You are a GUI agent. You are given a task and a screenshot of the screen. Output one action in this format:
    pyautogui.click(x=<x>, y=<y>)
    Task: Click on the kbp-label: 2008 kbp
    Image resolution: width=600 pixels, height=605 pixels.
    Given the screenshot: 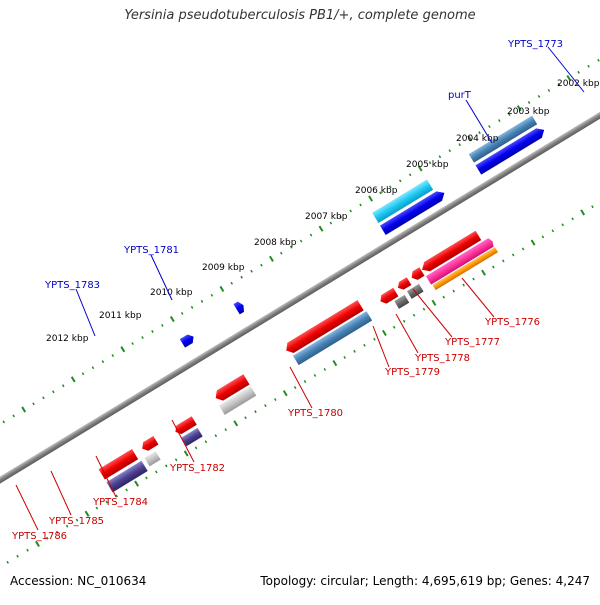 What is the action you would take?
    pyautogui.click(x=275, y=243)
    